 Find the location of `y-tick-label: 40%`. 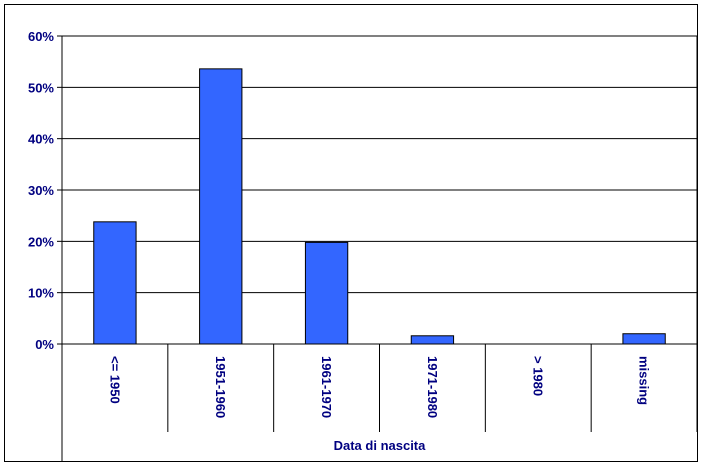

y-tick-label: 40% is located at coordinates (41, 139).